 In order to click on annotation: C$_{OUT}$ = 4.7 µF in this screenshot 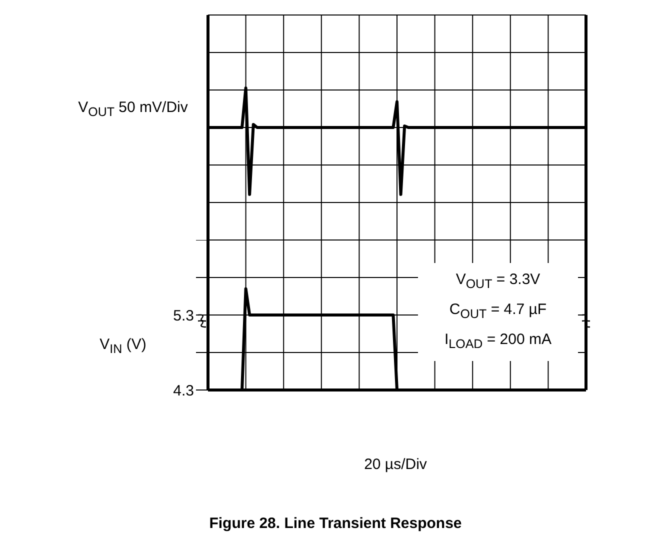, I will do `click(498, 311)`.